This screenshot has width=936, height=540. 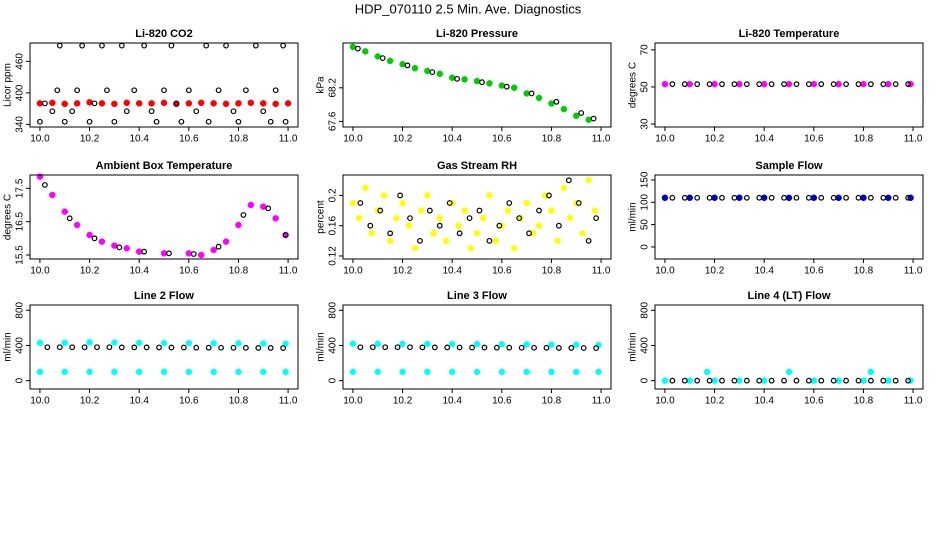 What do you see at coordinates (321, 85) in the screenshot?
I see `y-axis-label: kPa` at bounding box center [321, 85].